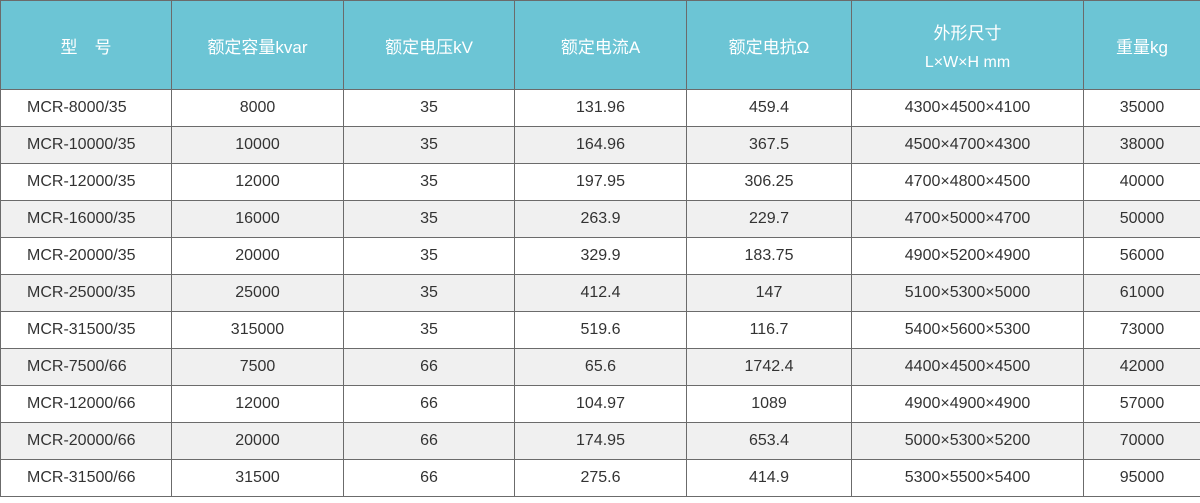  Describe the element at coordinates (967, 45) in the screenshot. I see `header-dimensions: 外形尺寸 L×W×H mm` at that location.